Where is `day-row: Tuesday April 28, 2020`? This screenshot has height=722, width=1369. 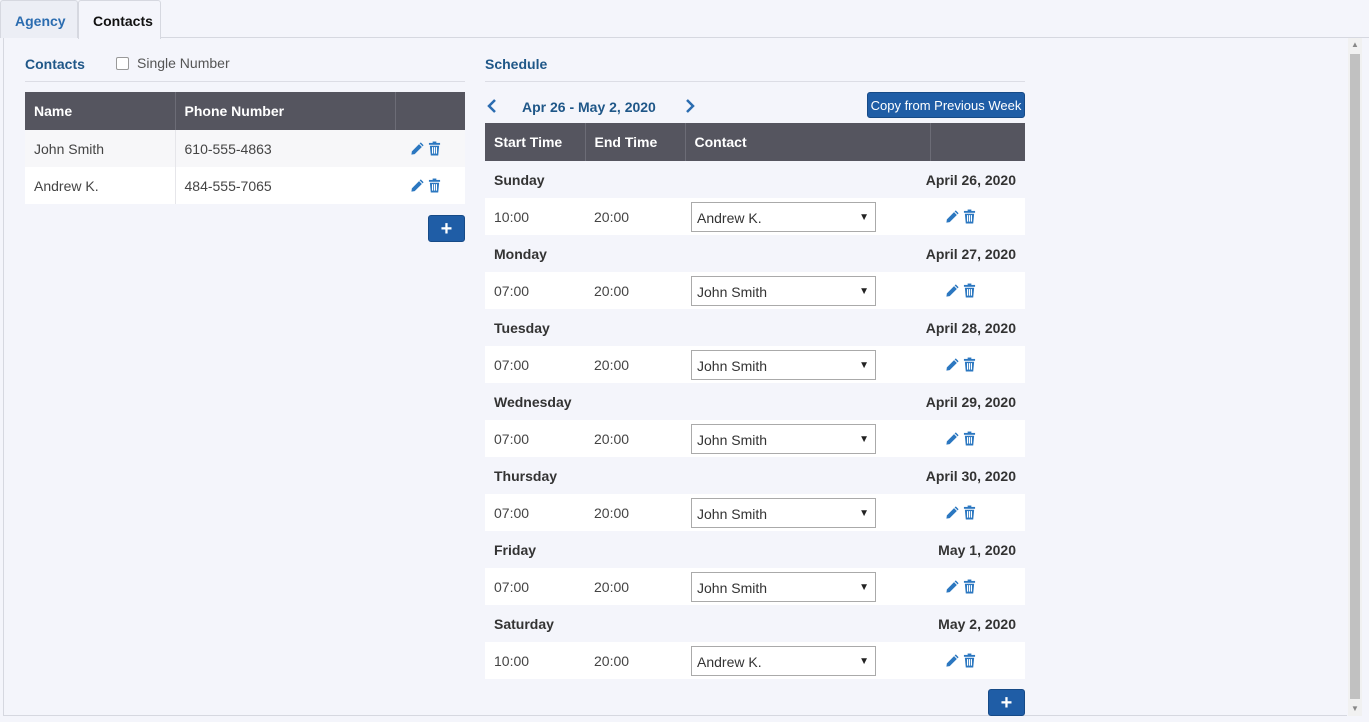
day-row: Tuesday April 28, 2020 is located at coordinates (755, 327).